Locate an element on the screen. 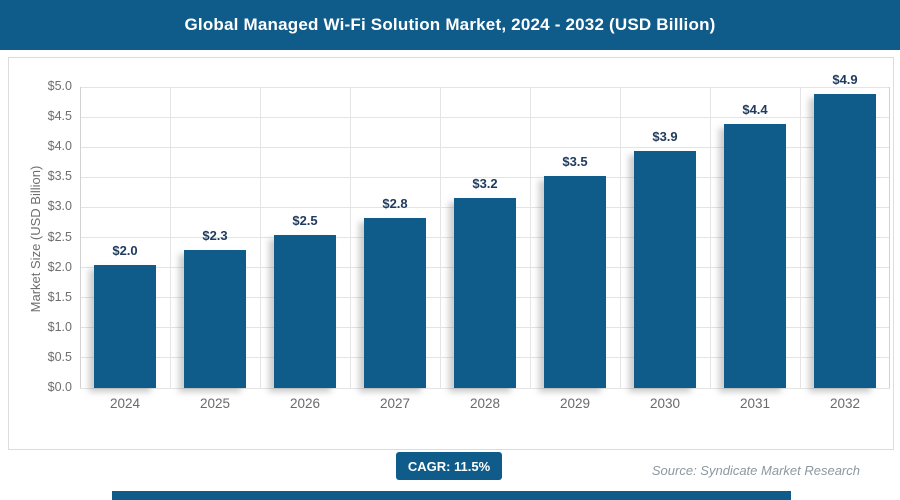  y-axis-tick-label: $2.0 is located at coordinates (59, 266).